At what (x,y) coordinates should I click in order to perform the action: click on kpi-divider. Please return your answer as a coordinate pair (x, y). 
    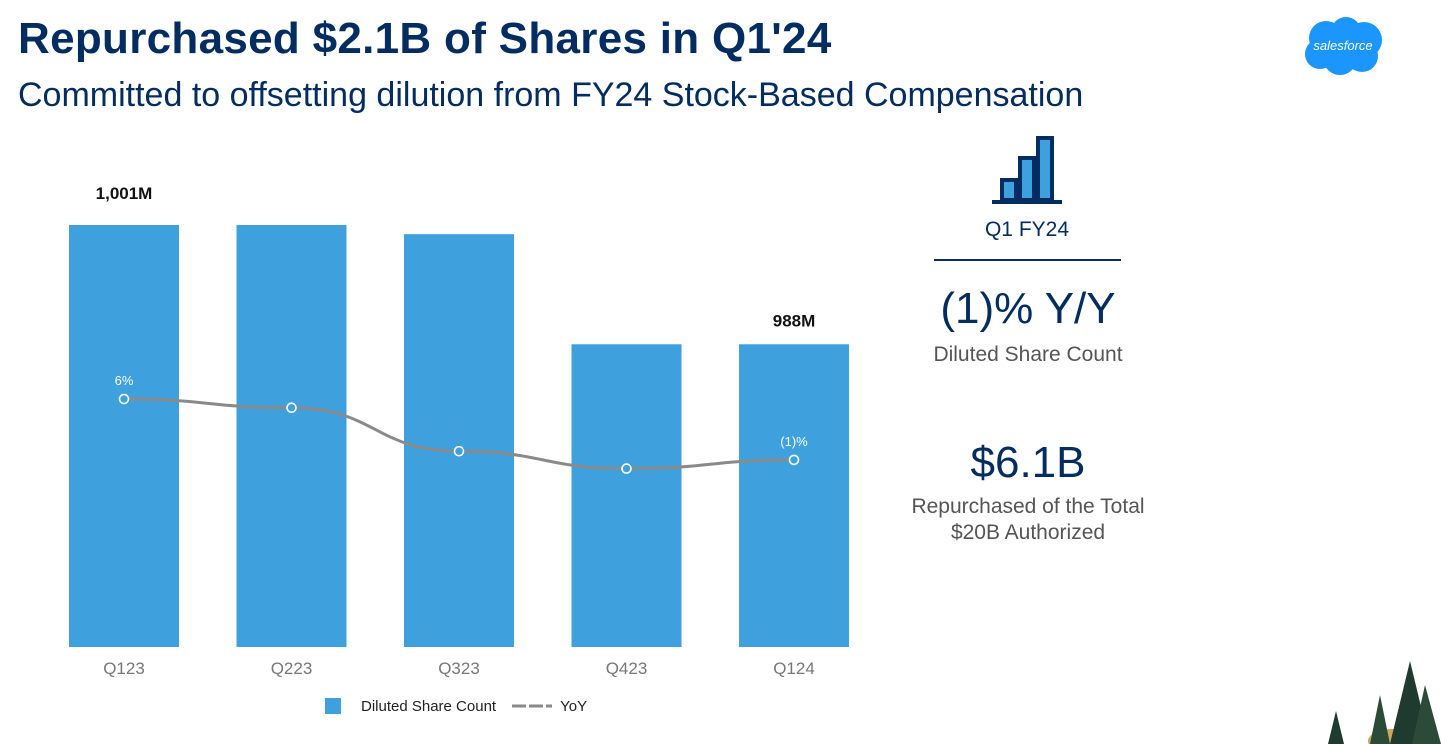
    Looking at the image, I should click on (1027, 260).